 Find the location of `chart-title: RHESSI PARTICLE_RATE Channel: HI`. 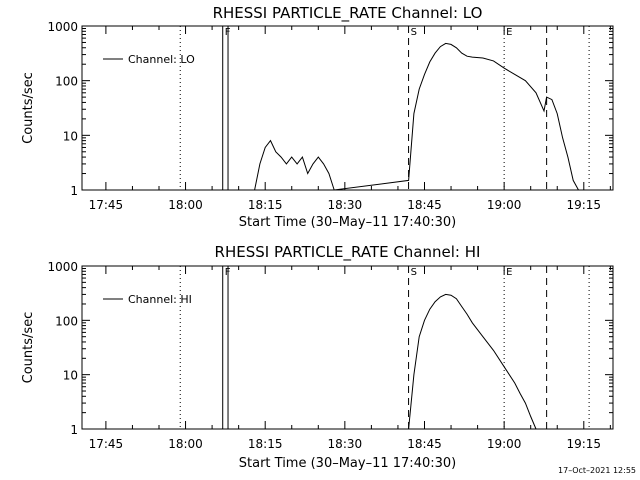

chart-title: RHESSI PARTICLE_RATE Channel: HI is located at coordinates (348, 252).